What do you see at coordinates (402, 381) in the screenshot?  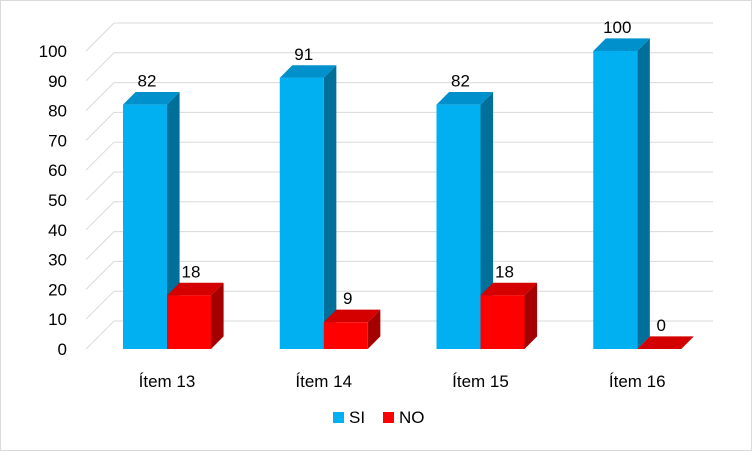 I see `x-axis-ticks: Ítem 13 Ítem 14 Ítem 15 Ítem 16` at bounding box center [402, 381].